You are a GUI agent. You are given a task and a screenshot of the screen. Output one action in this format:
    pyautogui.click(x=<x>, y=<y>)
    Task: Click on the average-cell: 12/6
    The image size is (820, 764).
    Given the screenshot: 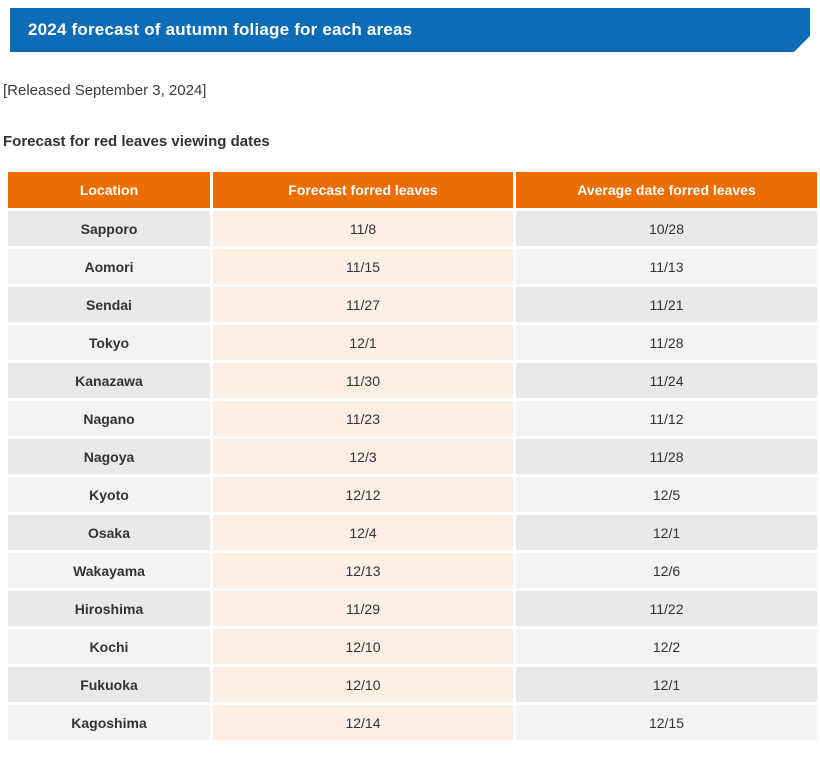 What is the action you would take?
    pyautogui.click(x=666, y=570)
    